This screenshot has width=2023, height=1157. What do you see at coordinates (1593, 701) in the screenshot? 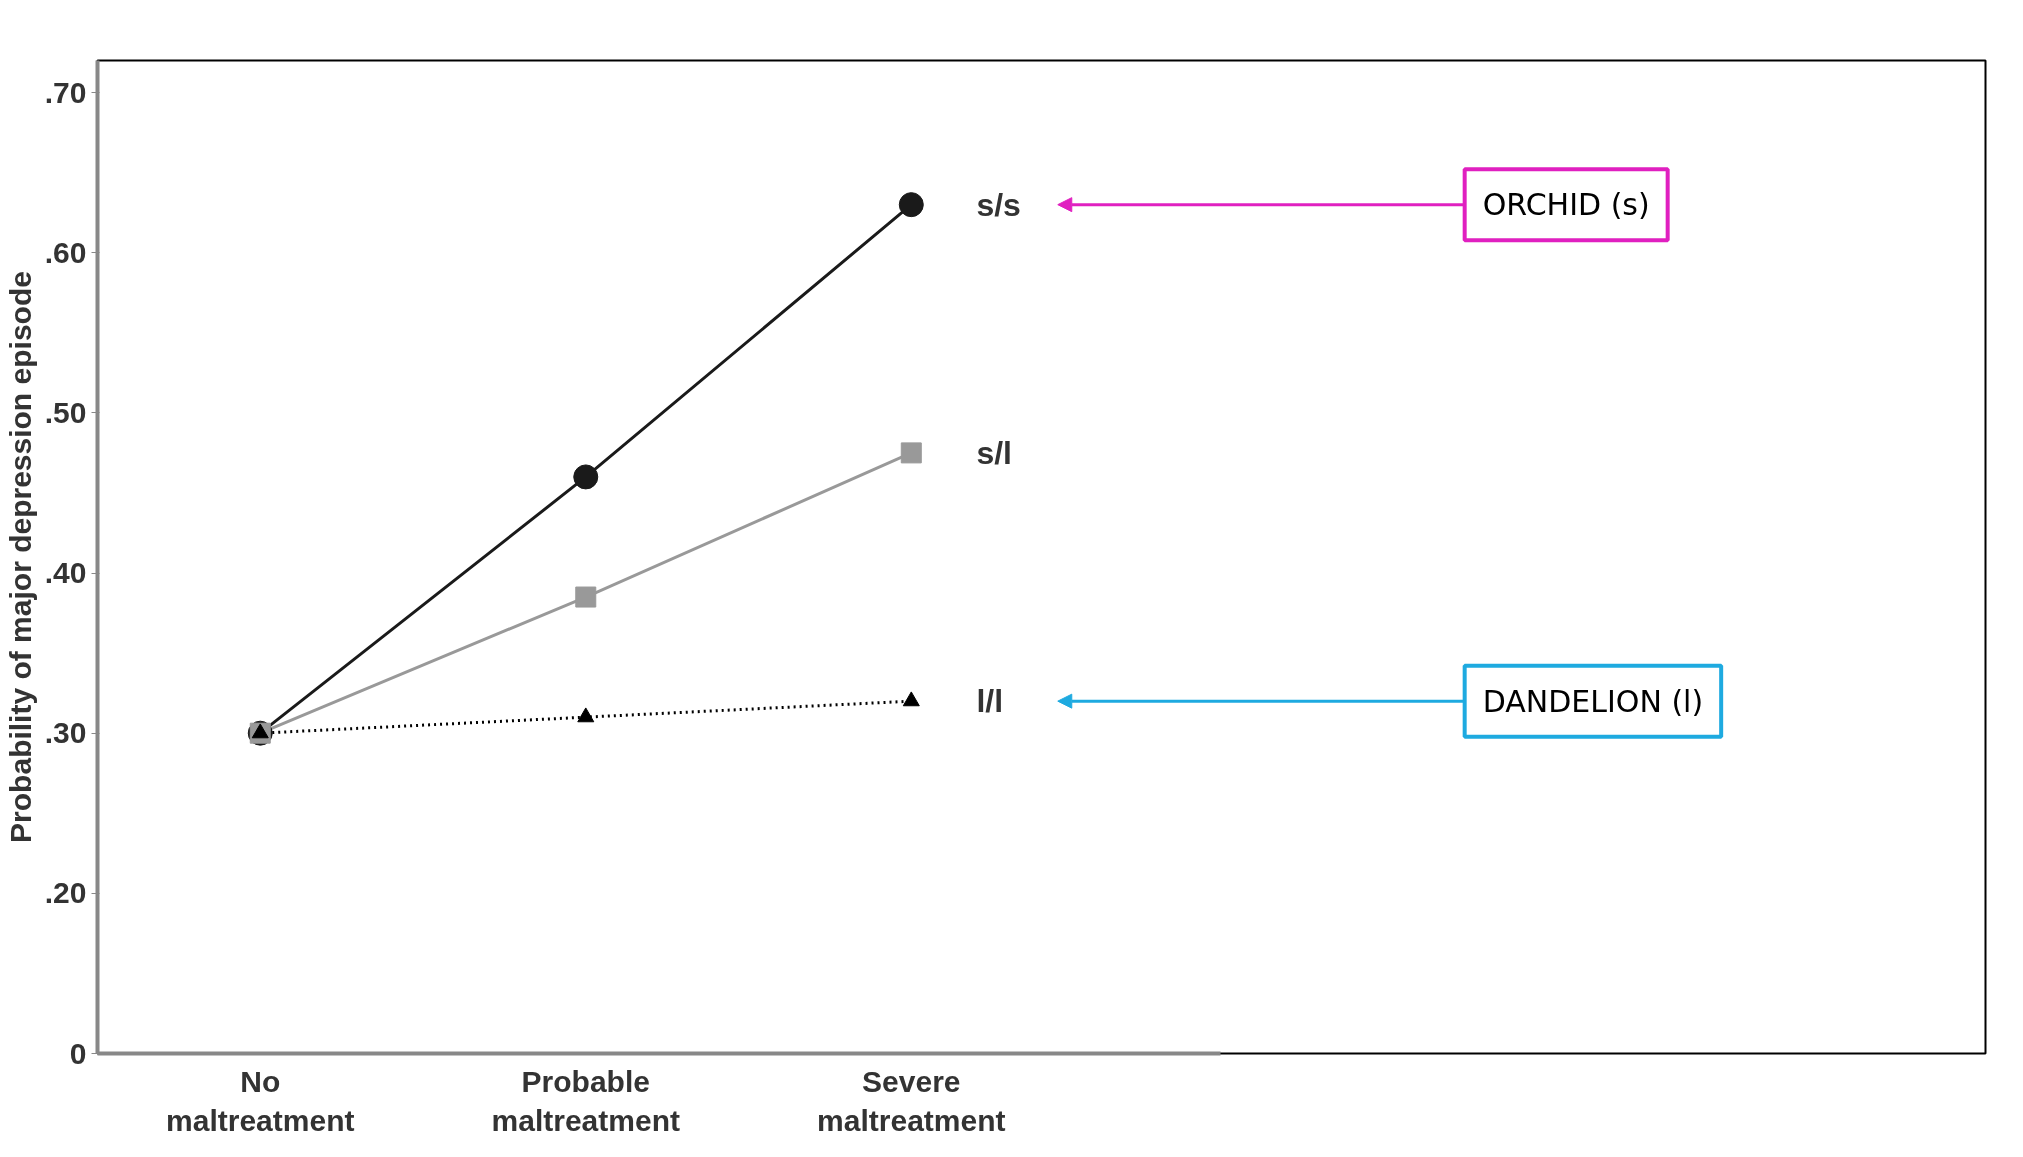
I see `text: DANDELION (l)` at bounding box center [1593, 701].